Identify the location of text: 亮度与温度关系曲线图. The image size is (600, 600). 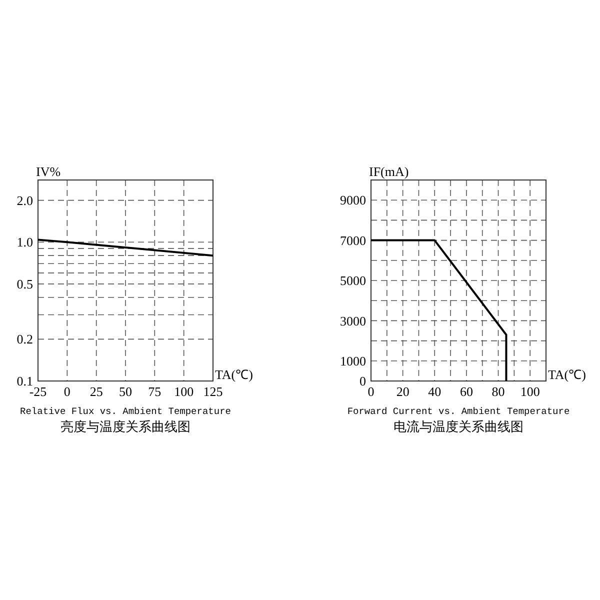
(125, 426).